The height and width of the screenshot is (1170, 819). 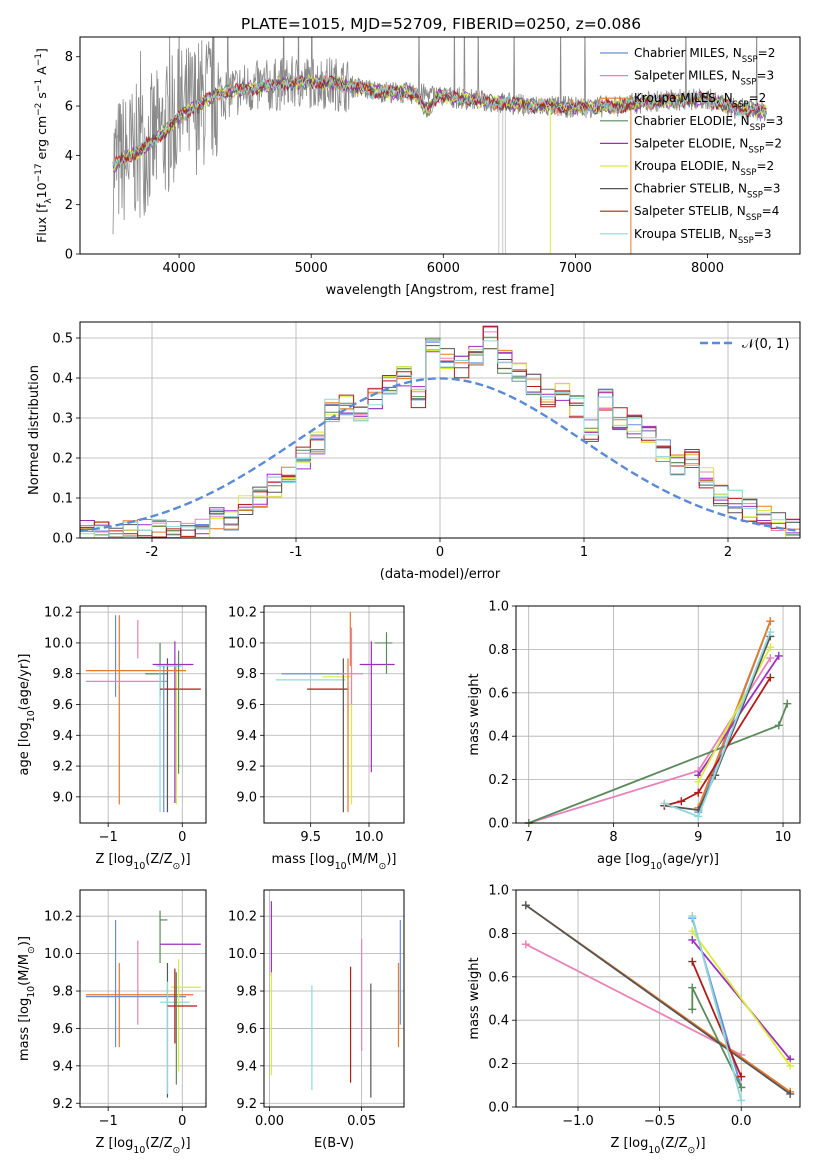 What do you see at coordinates (24, 748) in the screenshot?
I see `y-axis-label-part: age [log` at bounding box center [24, 748].